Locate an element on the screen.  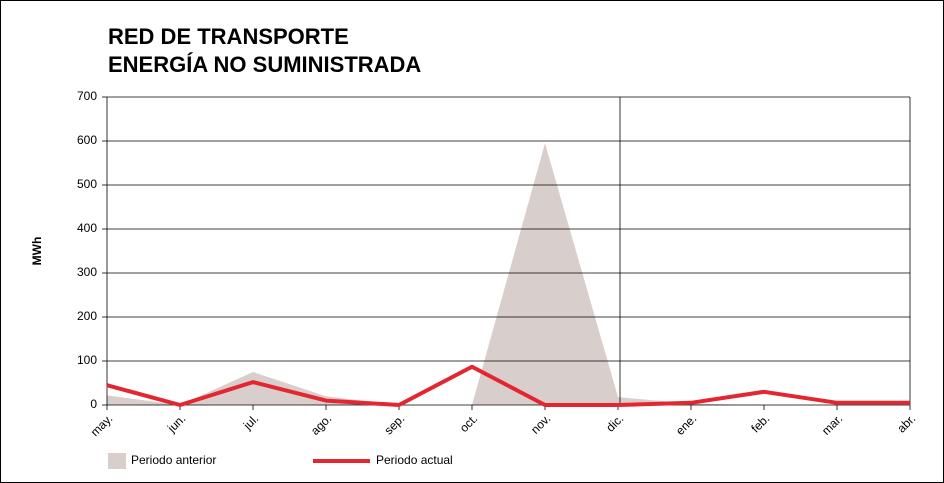
x-tick-label: abr. is located at coordinates (906, 423).